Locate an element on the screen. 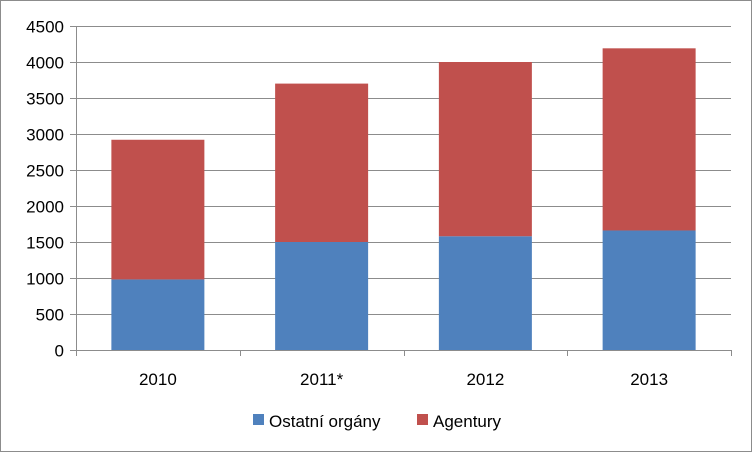 This screenshot has height=453, width=752. y-tick-label: 500 is located at coordinates (50, 315).